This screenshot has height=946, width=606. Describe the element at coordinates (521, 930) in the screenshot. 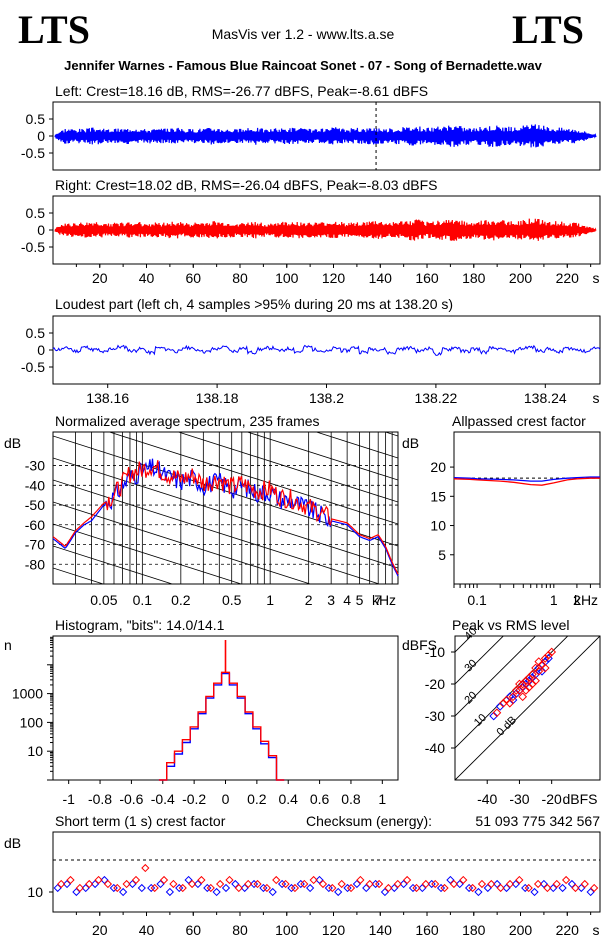

I see `short-term-crest-xtick-label: 200` at that location.